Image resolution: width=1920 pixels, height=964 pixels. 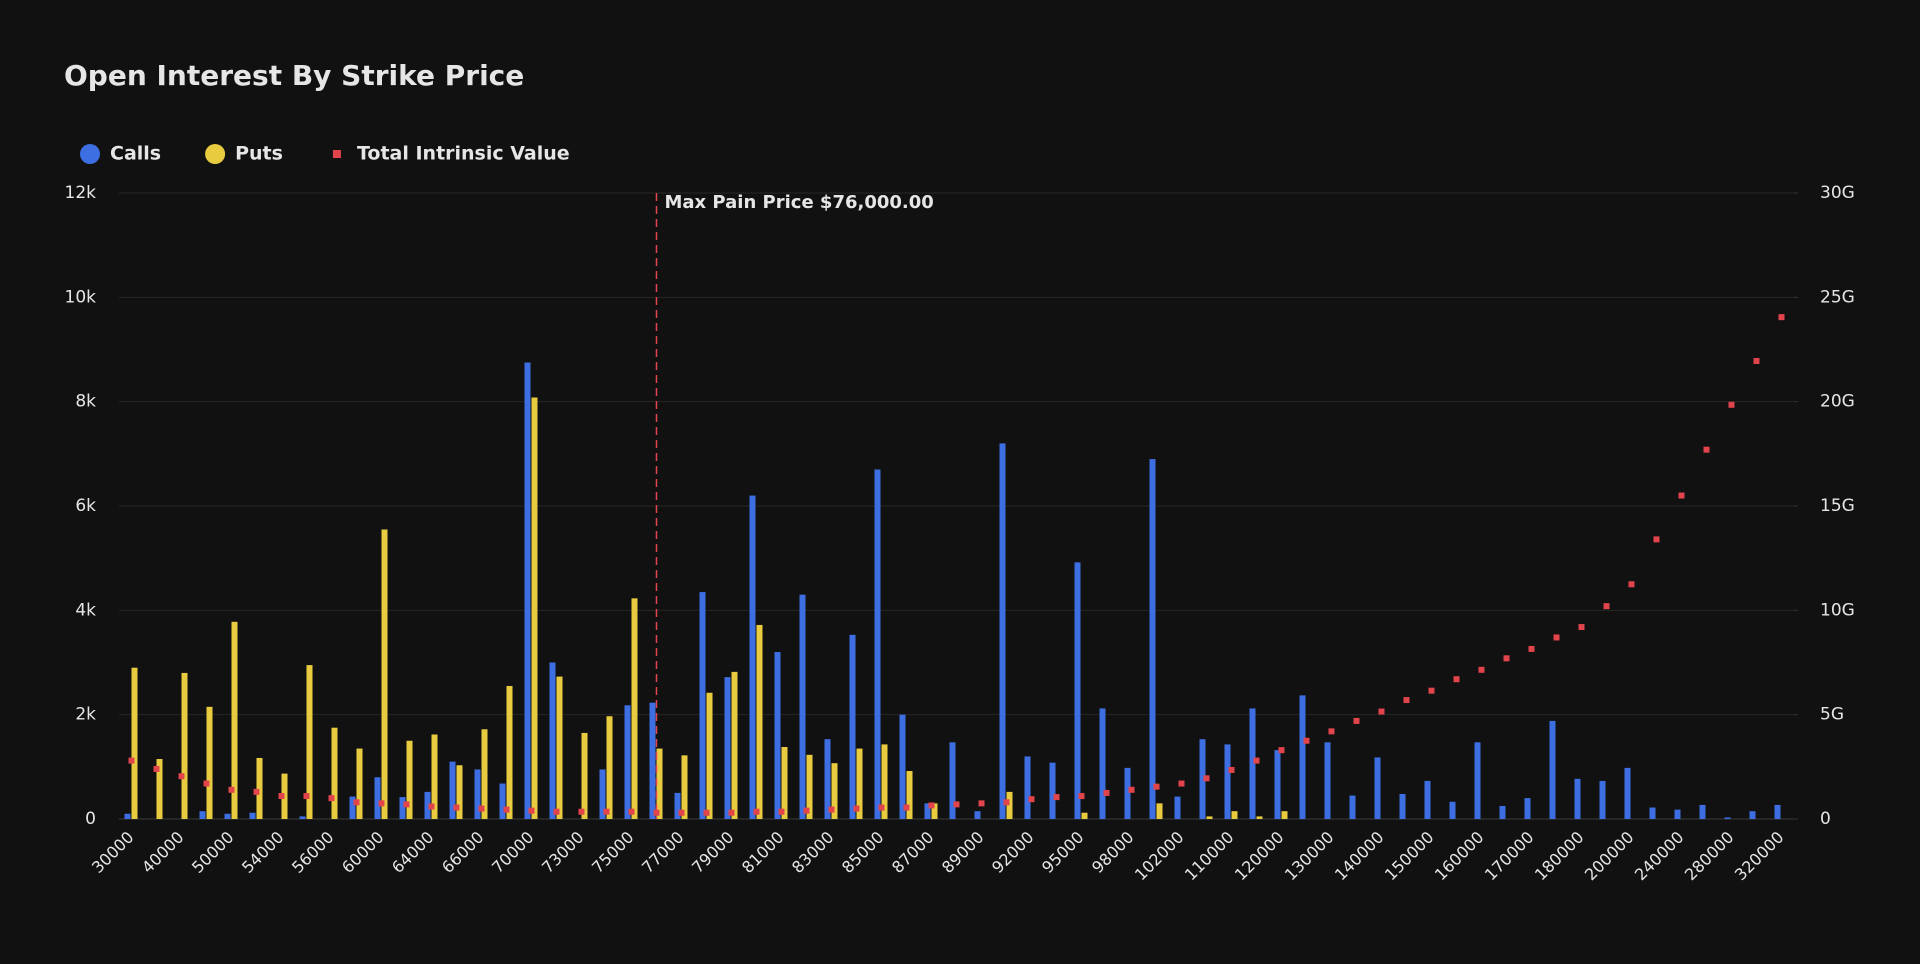 I want to click on legend-label: Calls, so click(x=135, y=154).